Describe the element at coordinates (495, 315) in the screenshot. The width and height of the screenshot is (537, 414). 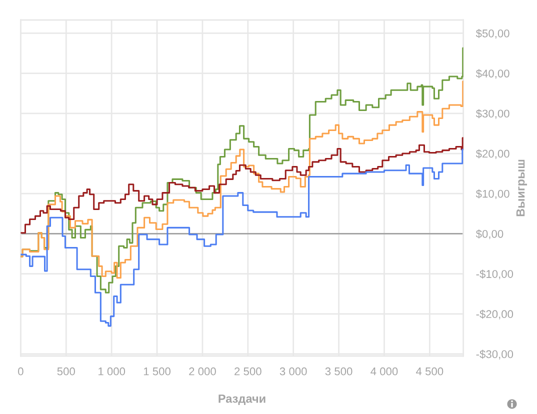
I see `y-tick-label: -$20,00` at that location.